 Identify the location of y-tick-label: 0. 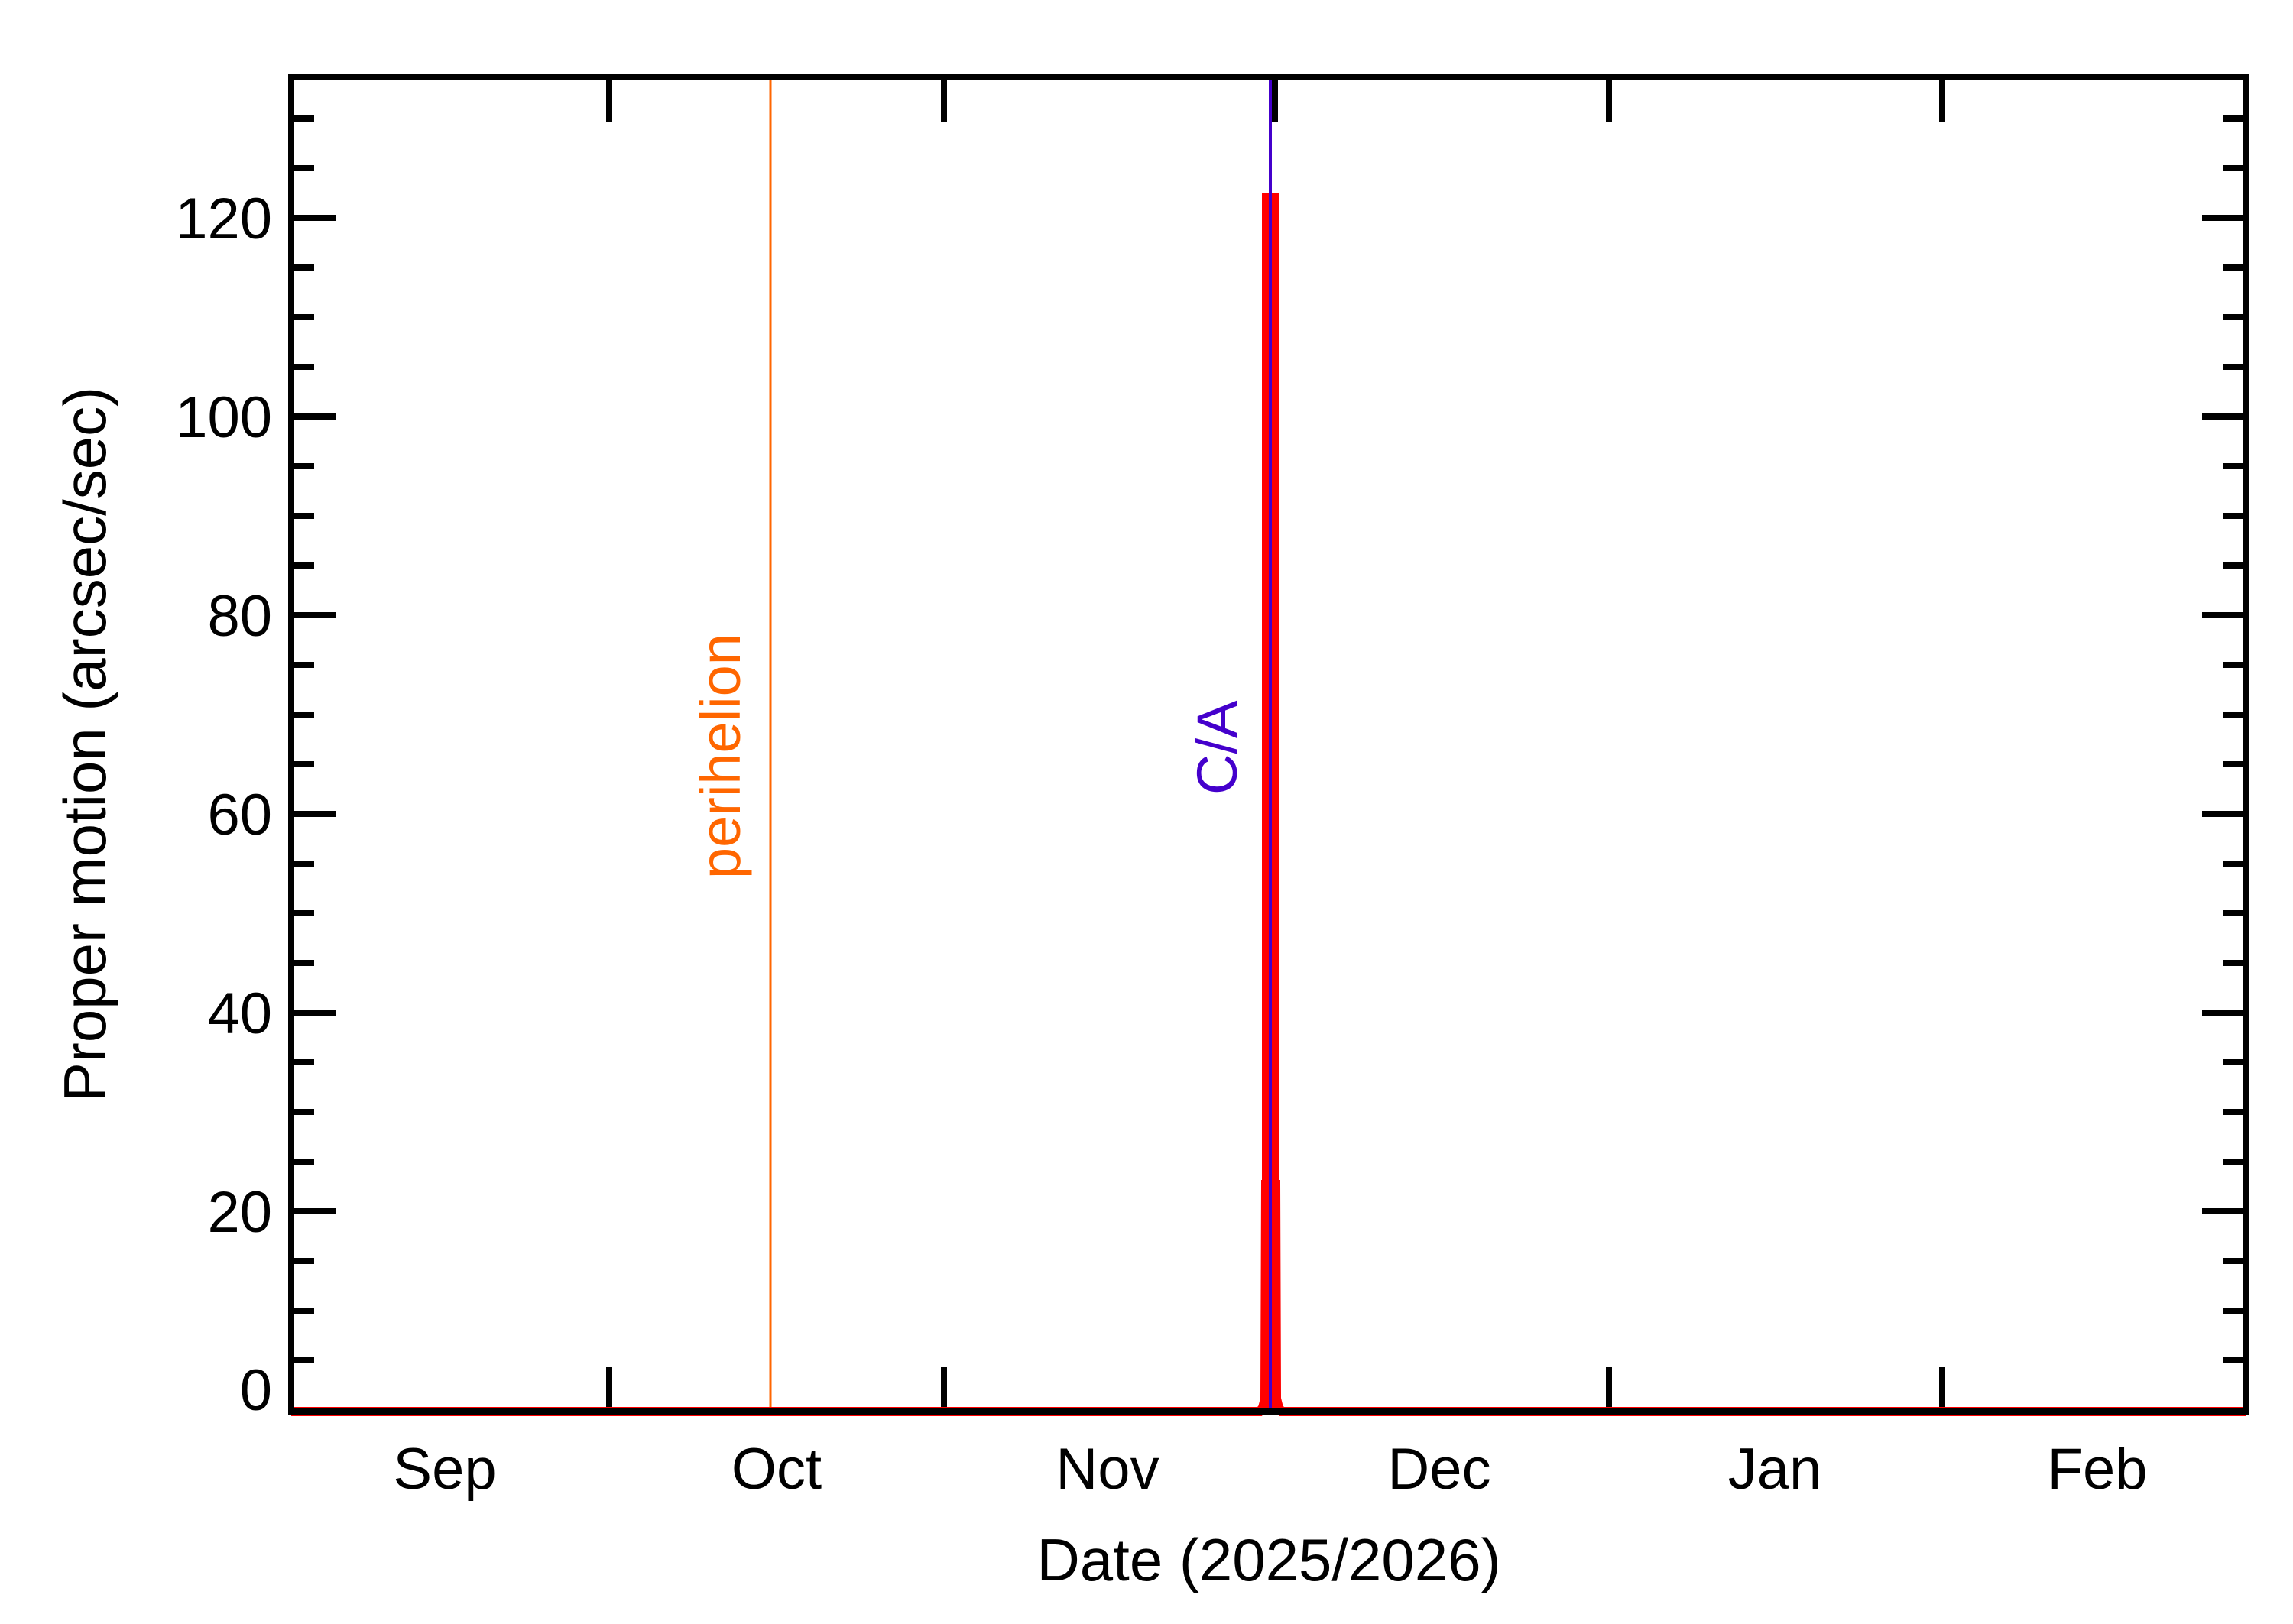
(256, 1390).